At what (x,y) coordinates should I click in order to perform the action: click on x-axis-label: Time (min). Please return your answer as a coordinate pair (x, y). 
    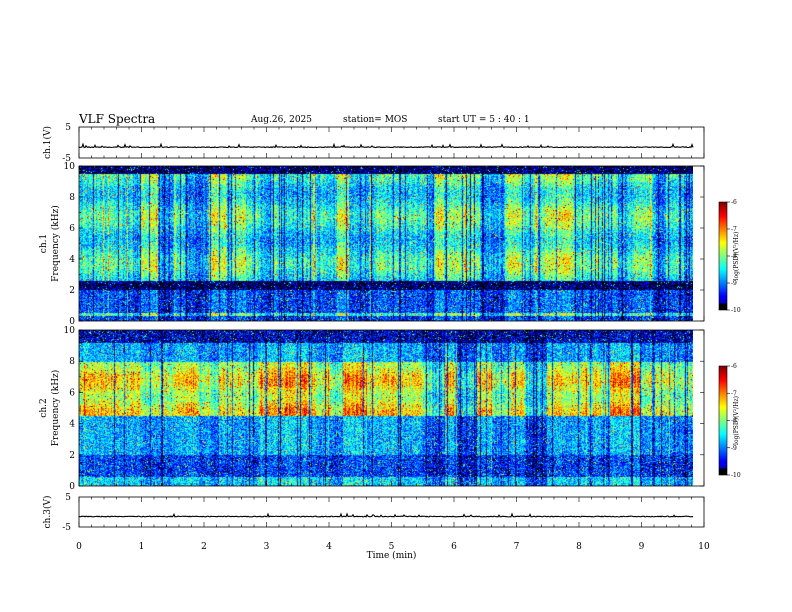
    Looking at the image, I should click on (392, 555).